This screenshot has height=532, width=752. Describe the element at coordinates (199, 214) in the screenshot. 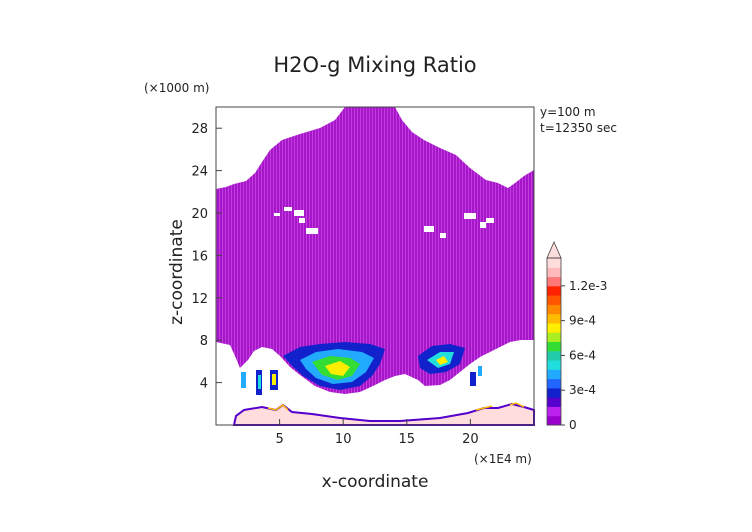

I see `y-tick-label: 20` at that location.